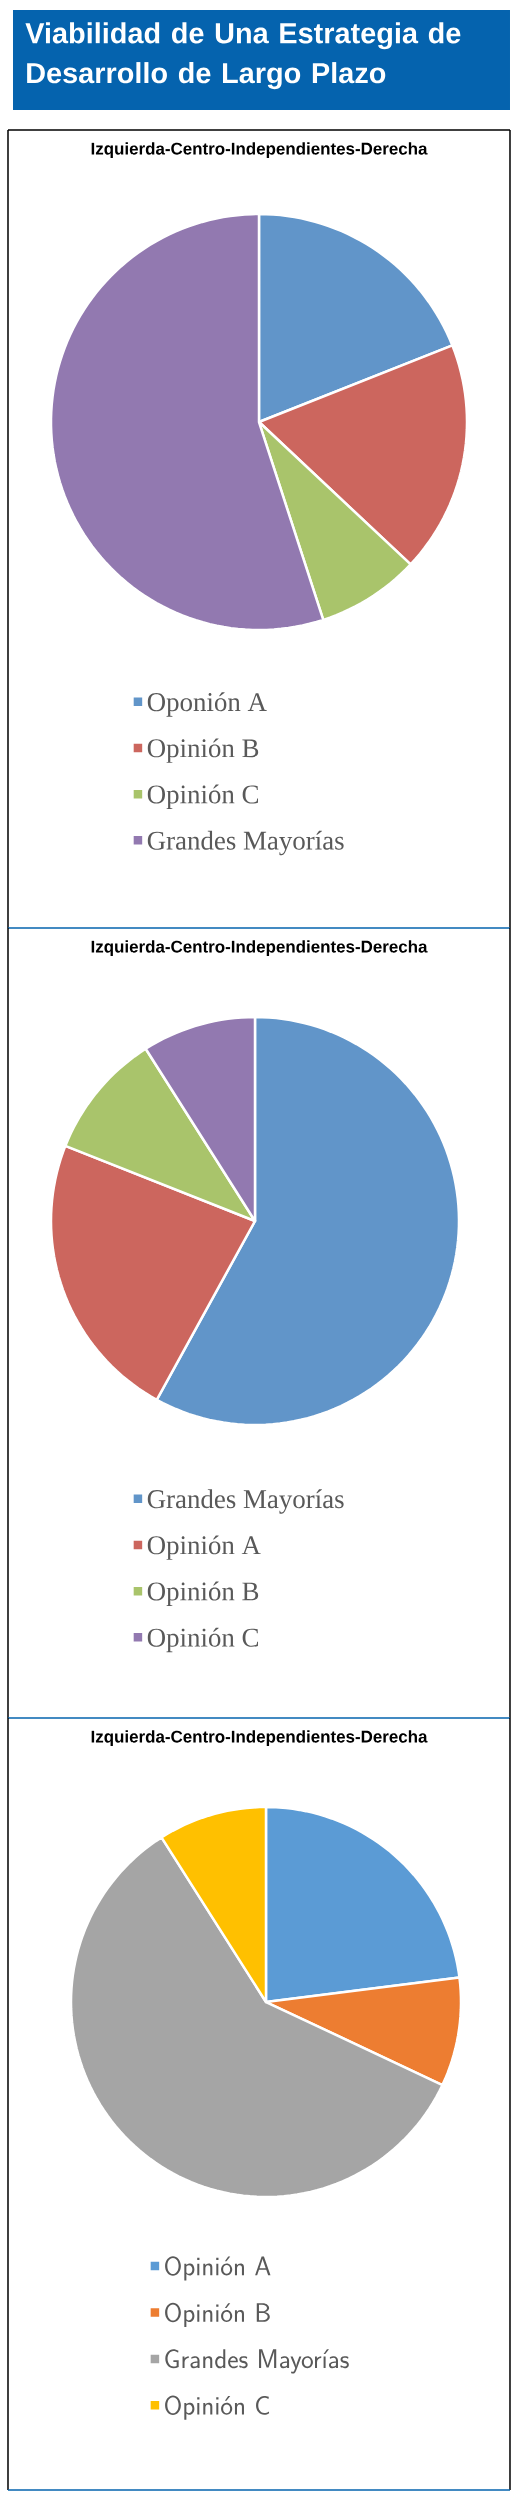  I want to click on chart-title: Viabilidad de Una Estrategia de Desarrollo de Largo Plazo, so click(243, 56).